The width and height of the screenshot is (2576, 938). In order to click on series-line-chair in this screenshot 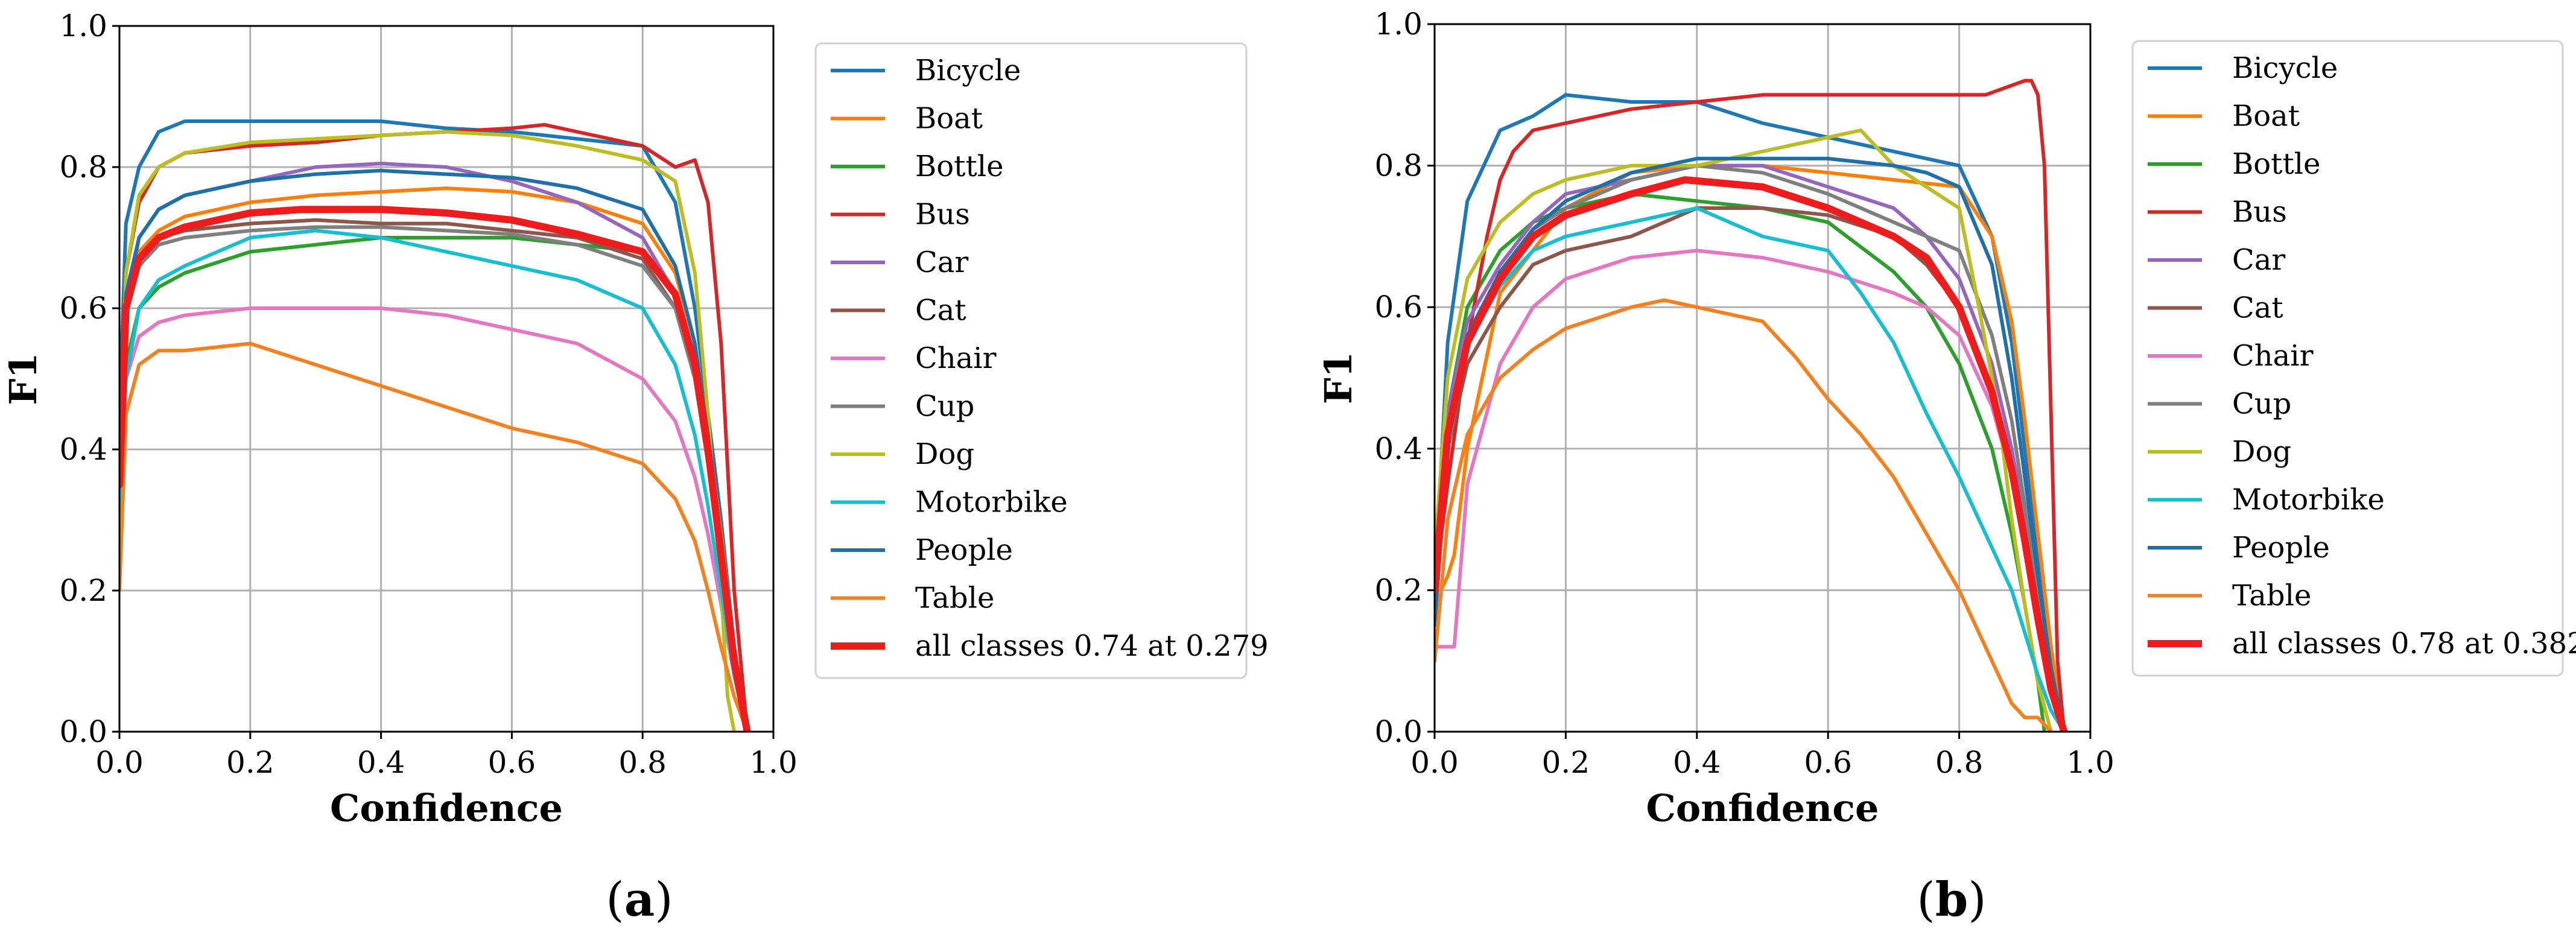, I will do `click(434, 519)`.